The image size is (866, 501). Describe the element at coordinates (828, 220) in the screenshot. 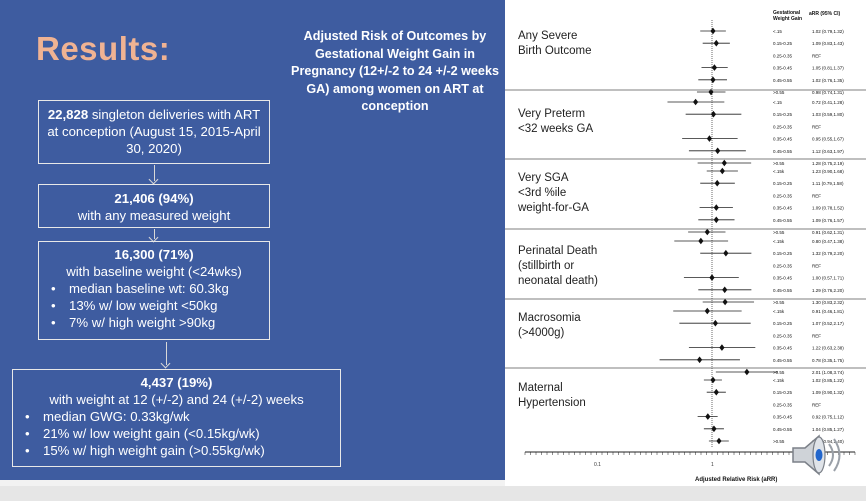

I see `arr-label: 1.09 (0.76,1.57)` at that location.